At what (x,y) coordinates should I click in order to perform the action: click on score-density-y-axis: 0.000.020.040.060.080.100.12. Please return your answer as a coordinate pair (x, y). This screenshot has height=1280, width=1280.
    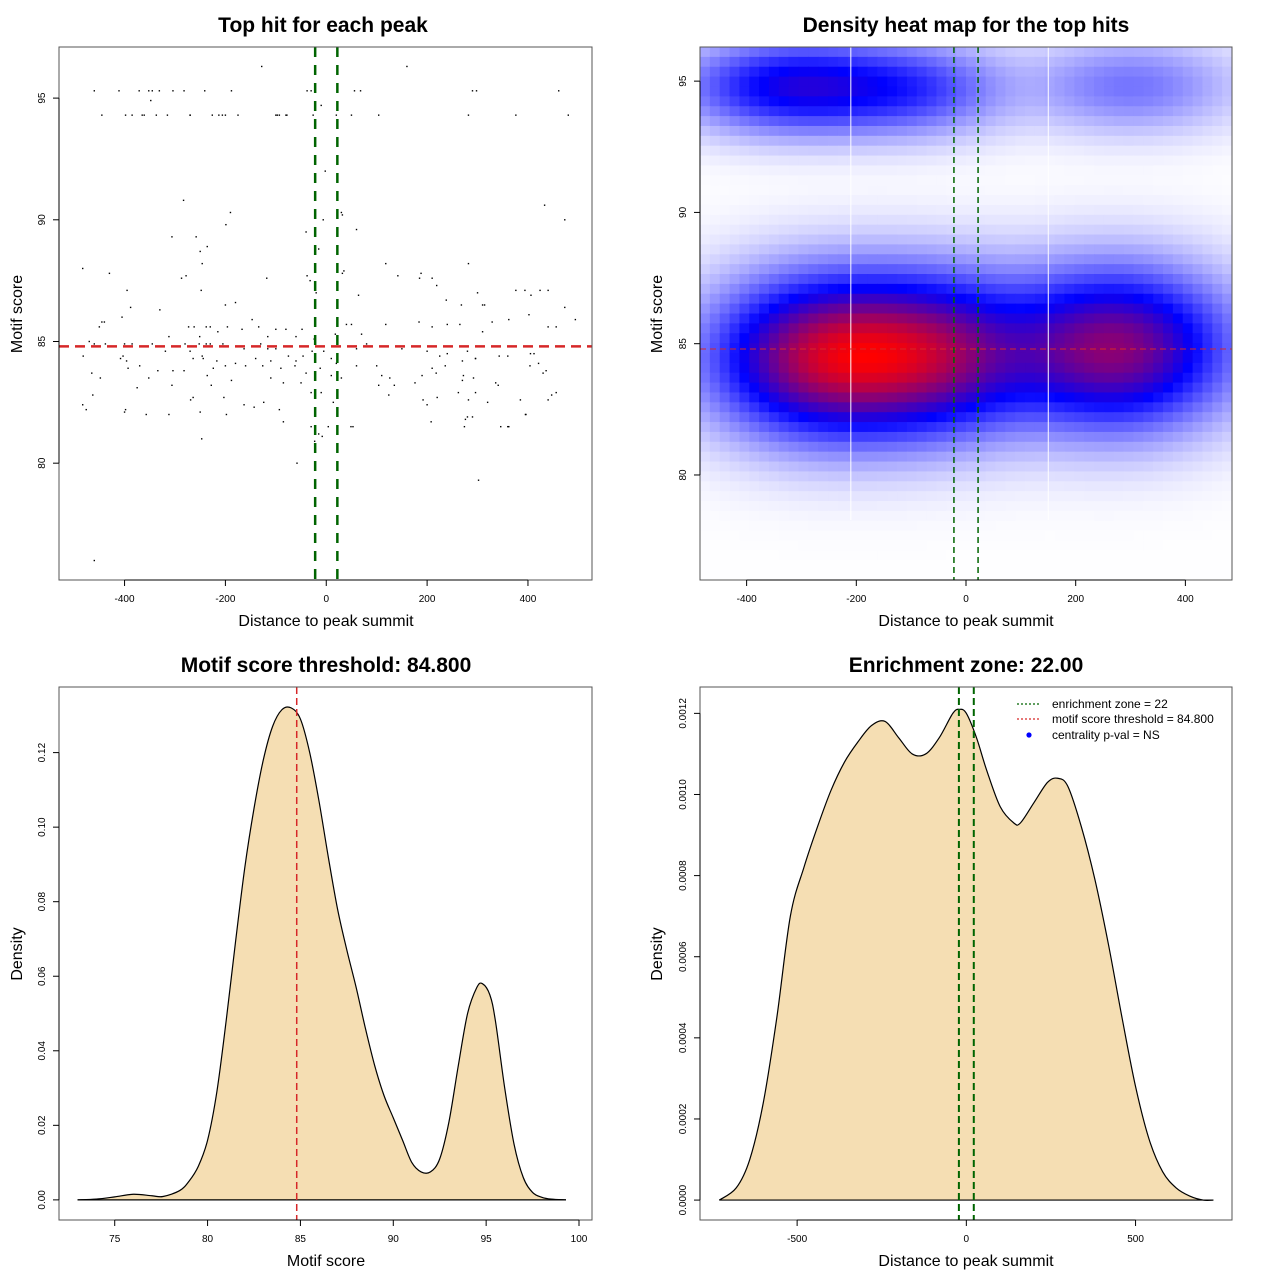
    Looking at the image, I should click on (48, 976).